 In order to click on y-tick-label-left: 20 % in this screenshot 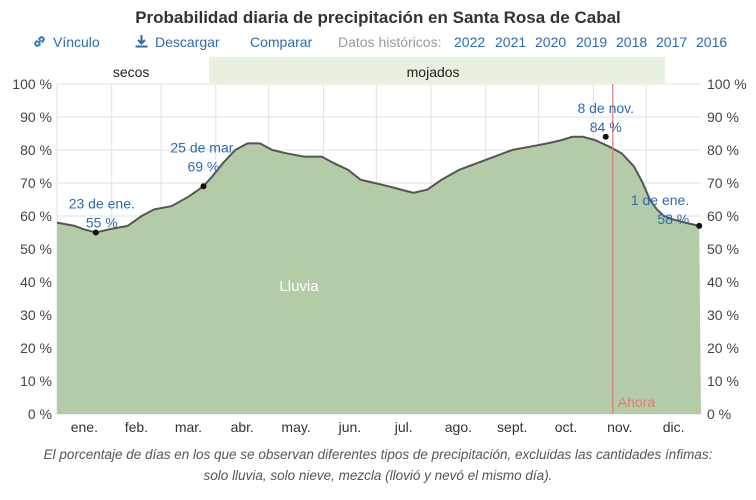, I will do `click(36, 348)`.